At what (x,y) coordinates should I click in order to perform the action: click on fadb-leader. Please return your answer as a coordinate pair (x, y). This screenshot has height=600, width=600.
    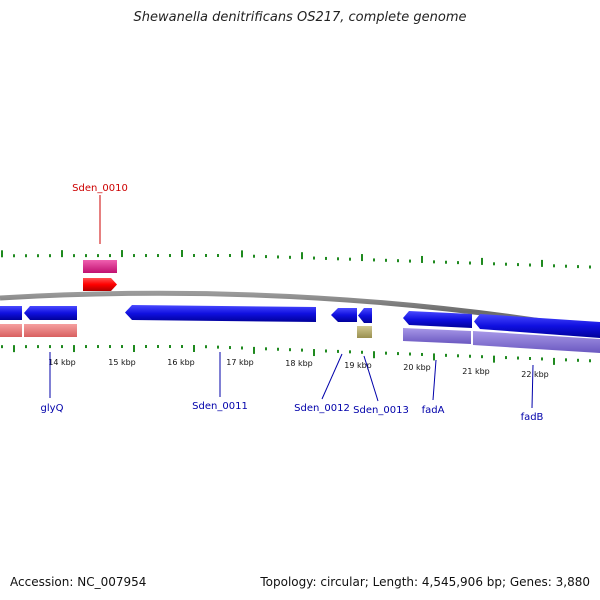
    Looking at the image, I should click on (532, 386).